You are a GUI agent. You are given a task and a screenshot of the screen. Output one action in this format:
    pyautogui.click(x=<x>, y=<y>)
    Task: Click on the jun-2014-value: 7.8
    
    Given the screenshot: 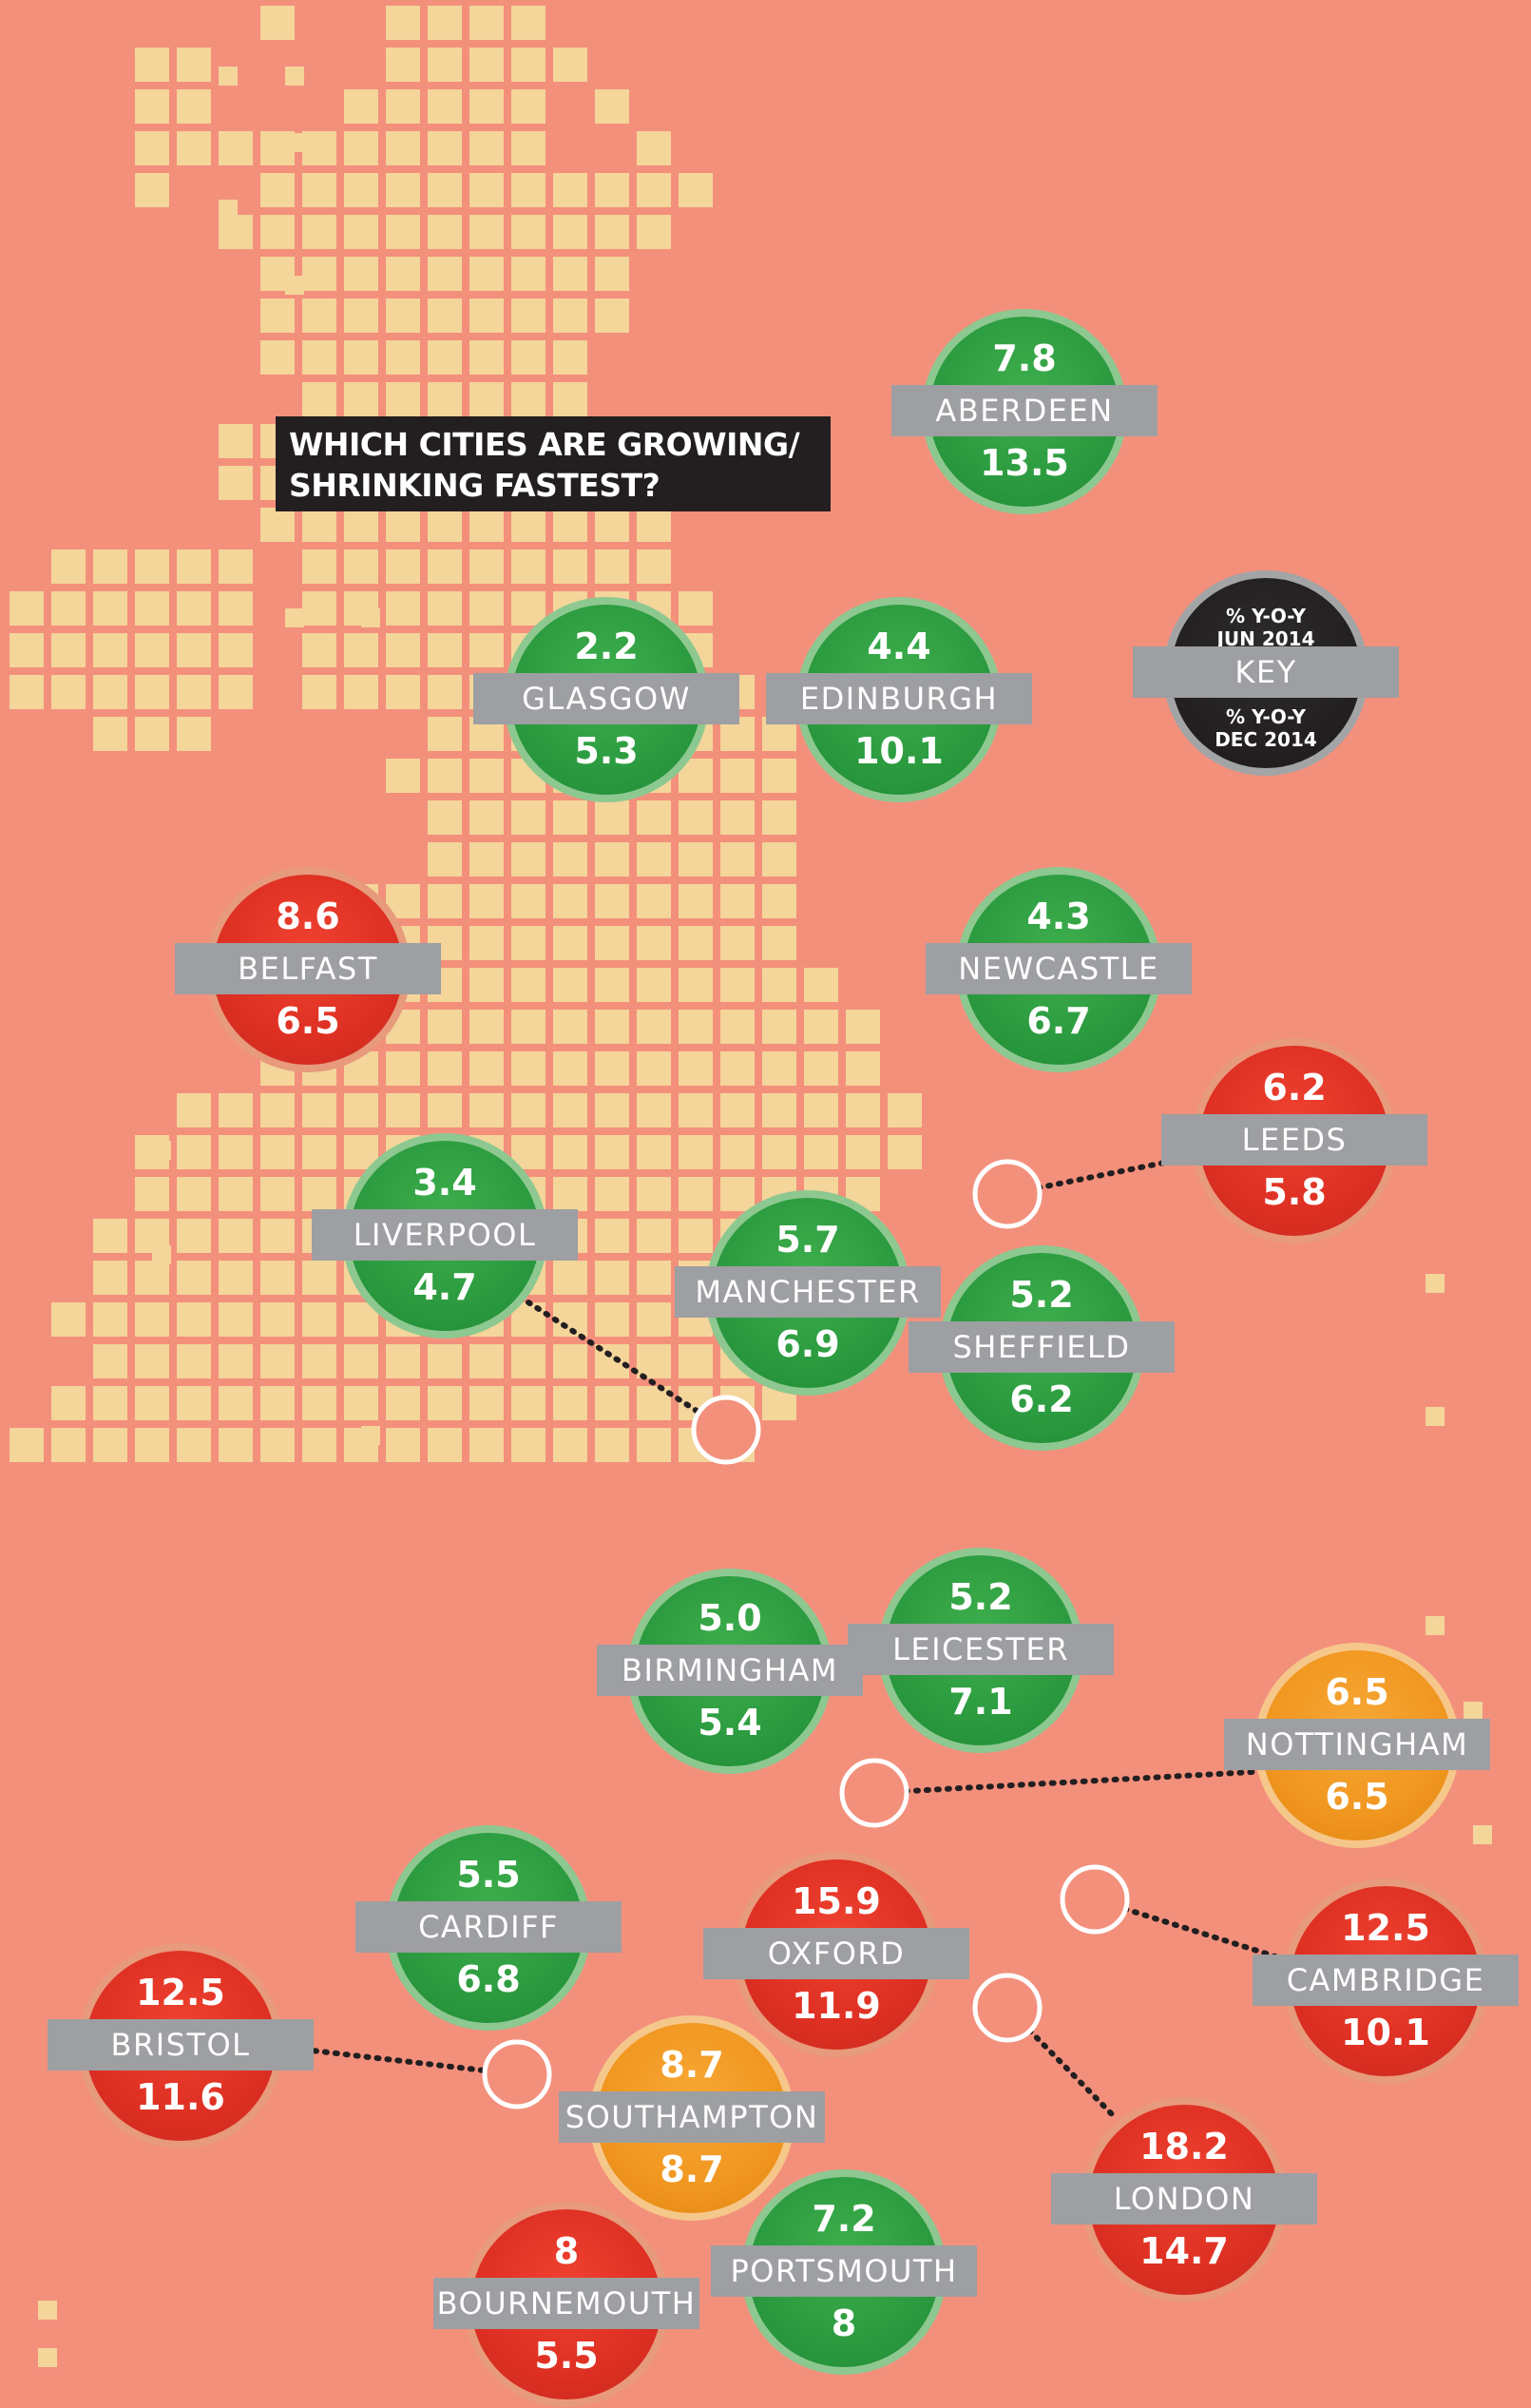 What is the action you would take?
    pyautogui.click(x=1025, y=358)
    